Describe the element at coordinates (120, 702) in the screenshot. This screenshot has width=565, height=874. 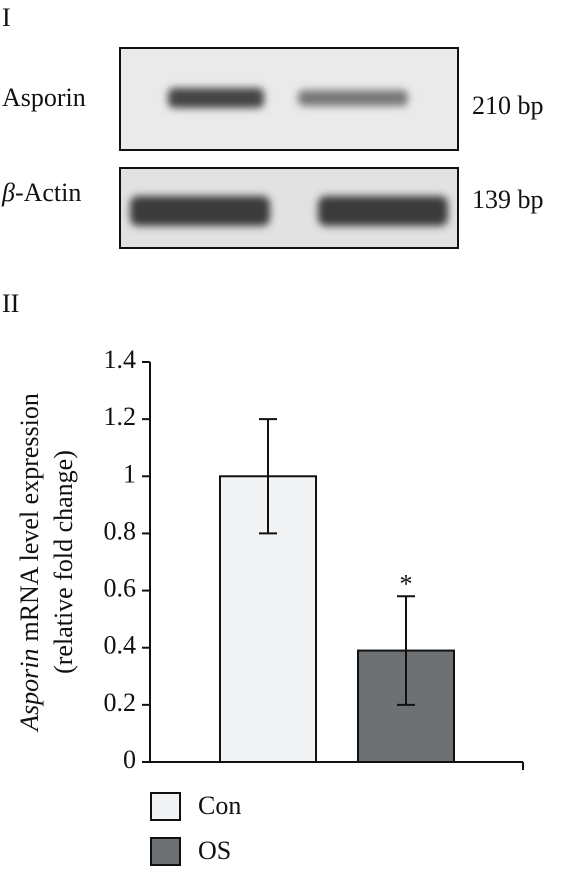
I see `y-tick-label: 0.2` at that location.